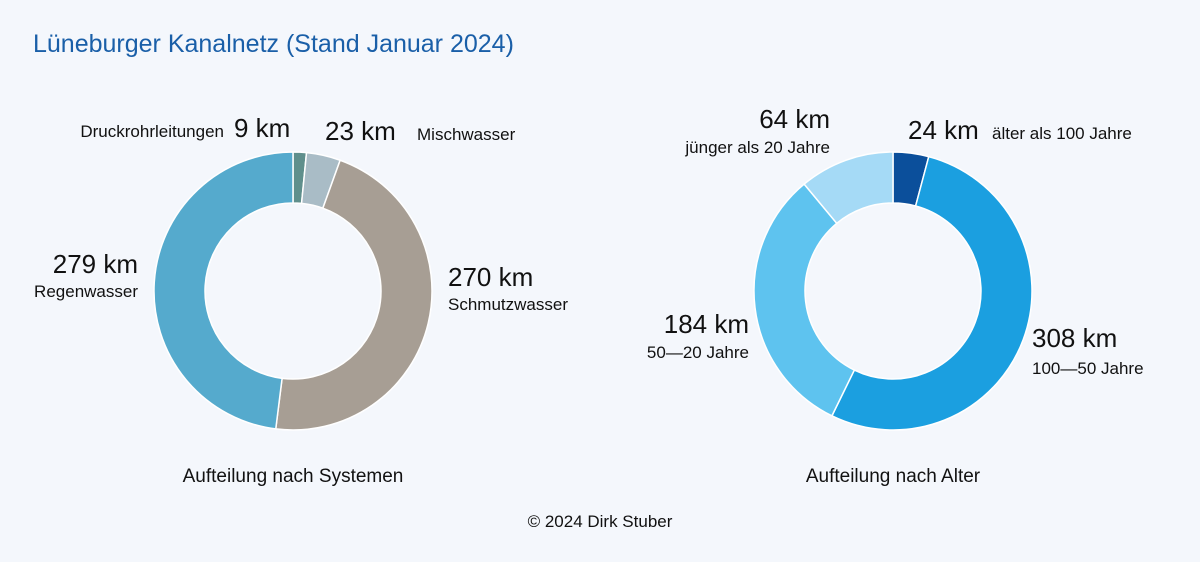 This screenshot has height=562, width=1200. Describe the element at coordinates (353, 295) in the screenshot. I see `slice-schmutzwasser` at that location.